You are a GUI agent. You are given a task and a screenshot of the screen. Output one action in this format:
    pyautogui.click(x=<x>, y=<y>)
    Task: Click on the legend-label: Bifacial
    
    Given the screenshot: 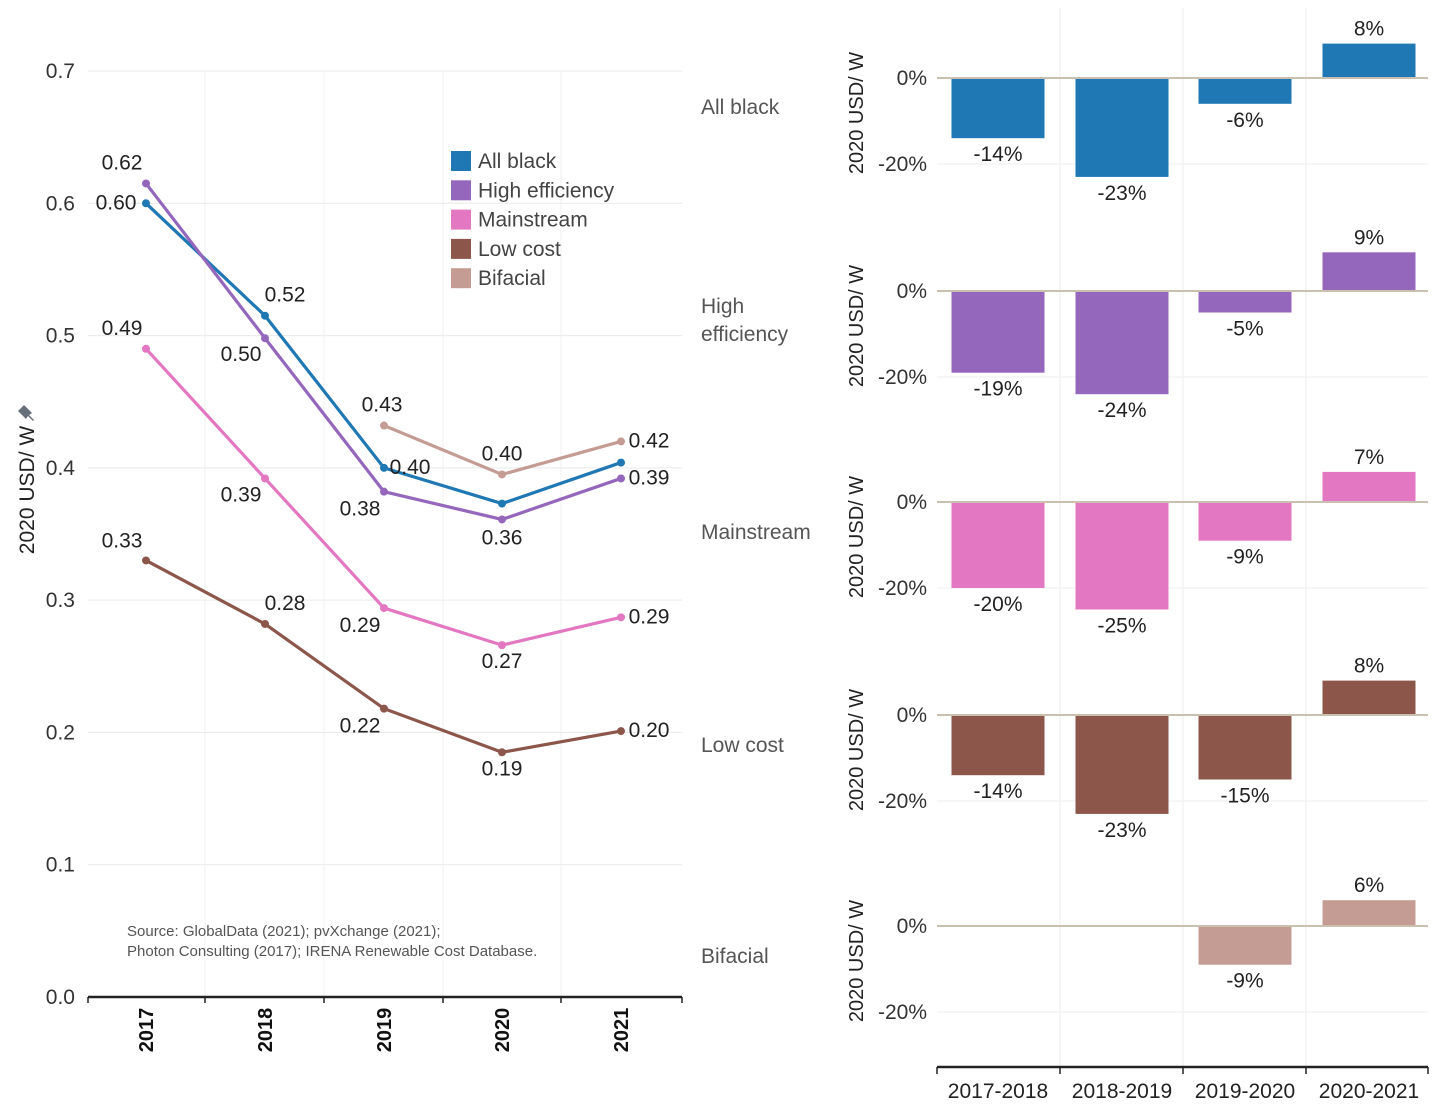 What is the action you would take?
    pyautogui.click(x=512, y=278)
    